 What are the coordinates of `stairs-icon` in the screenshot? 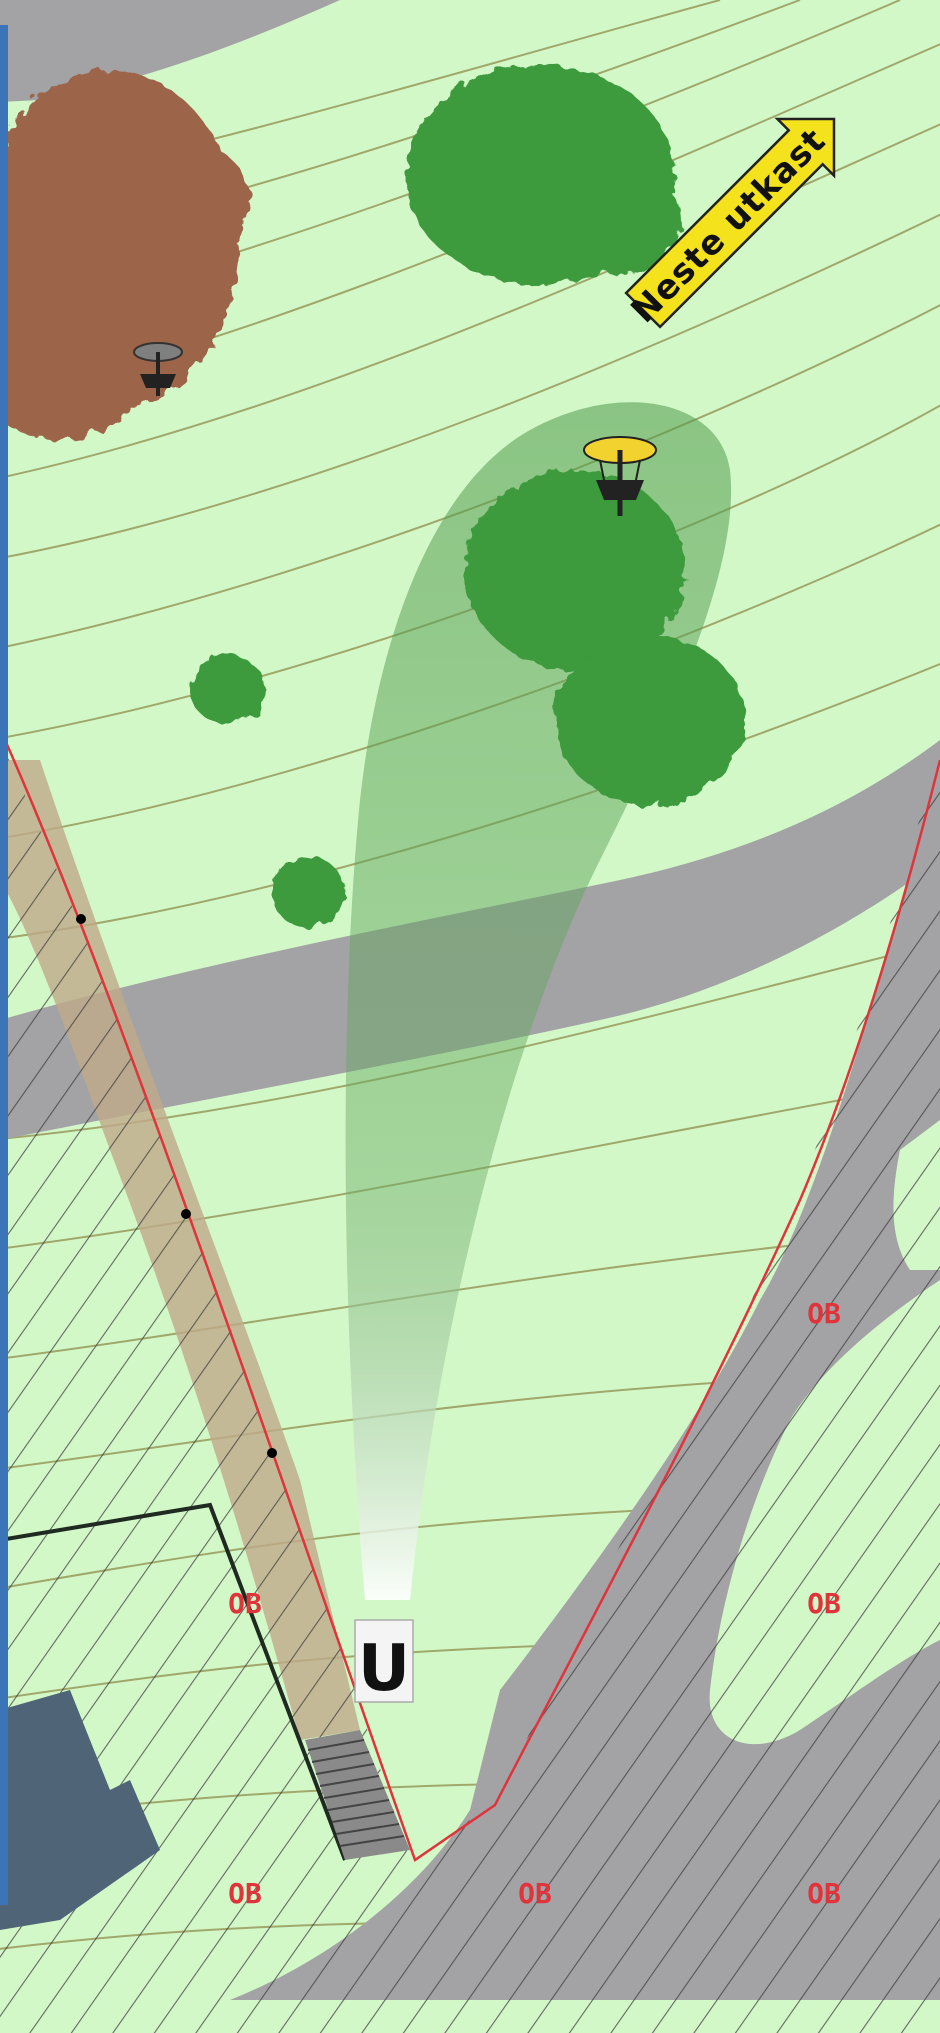 It's located at (357, 1795).